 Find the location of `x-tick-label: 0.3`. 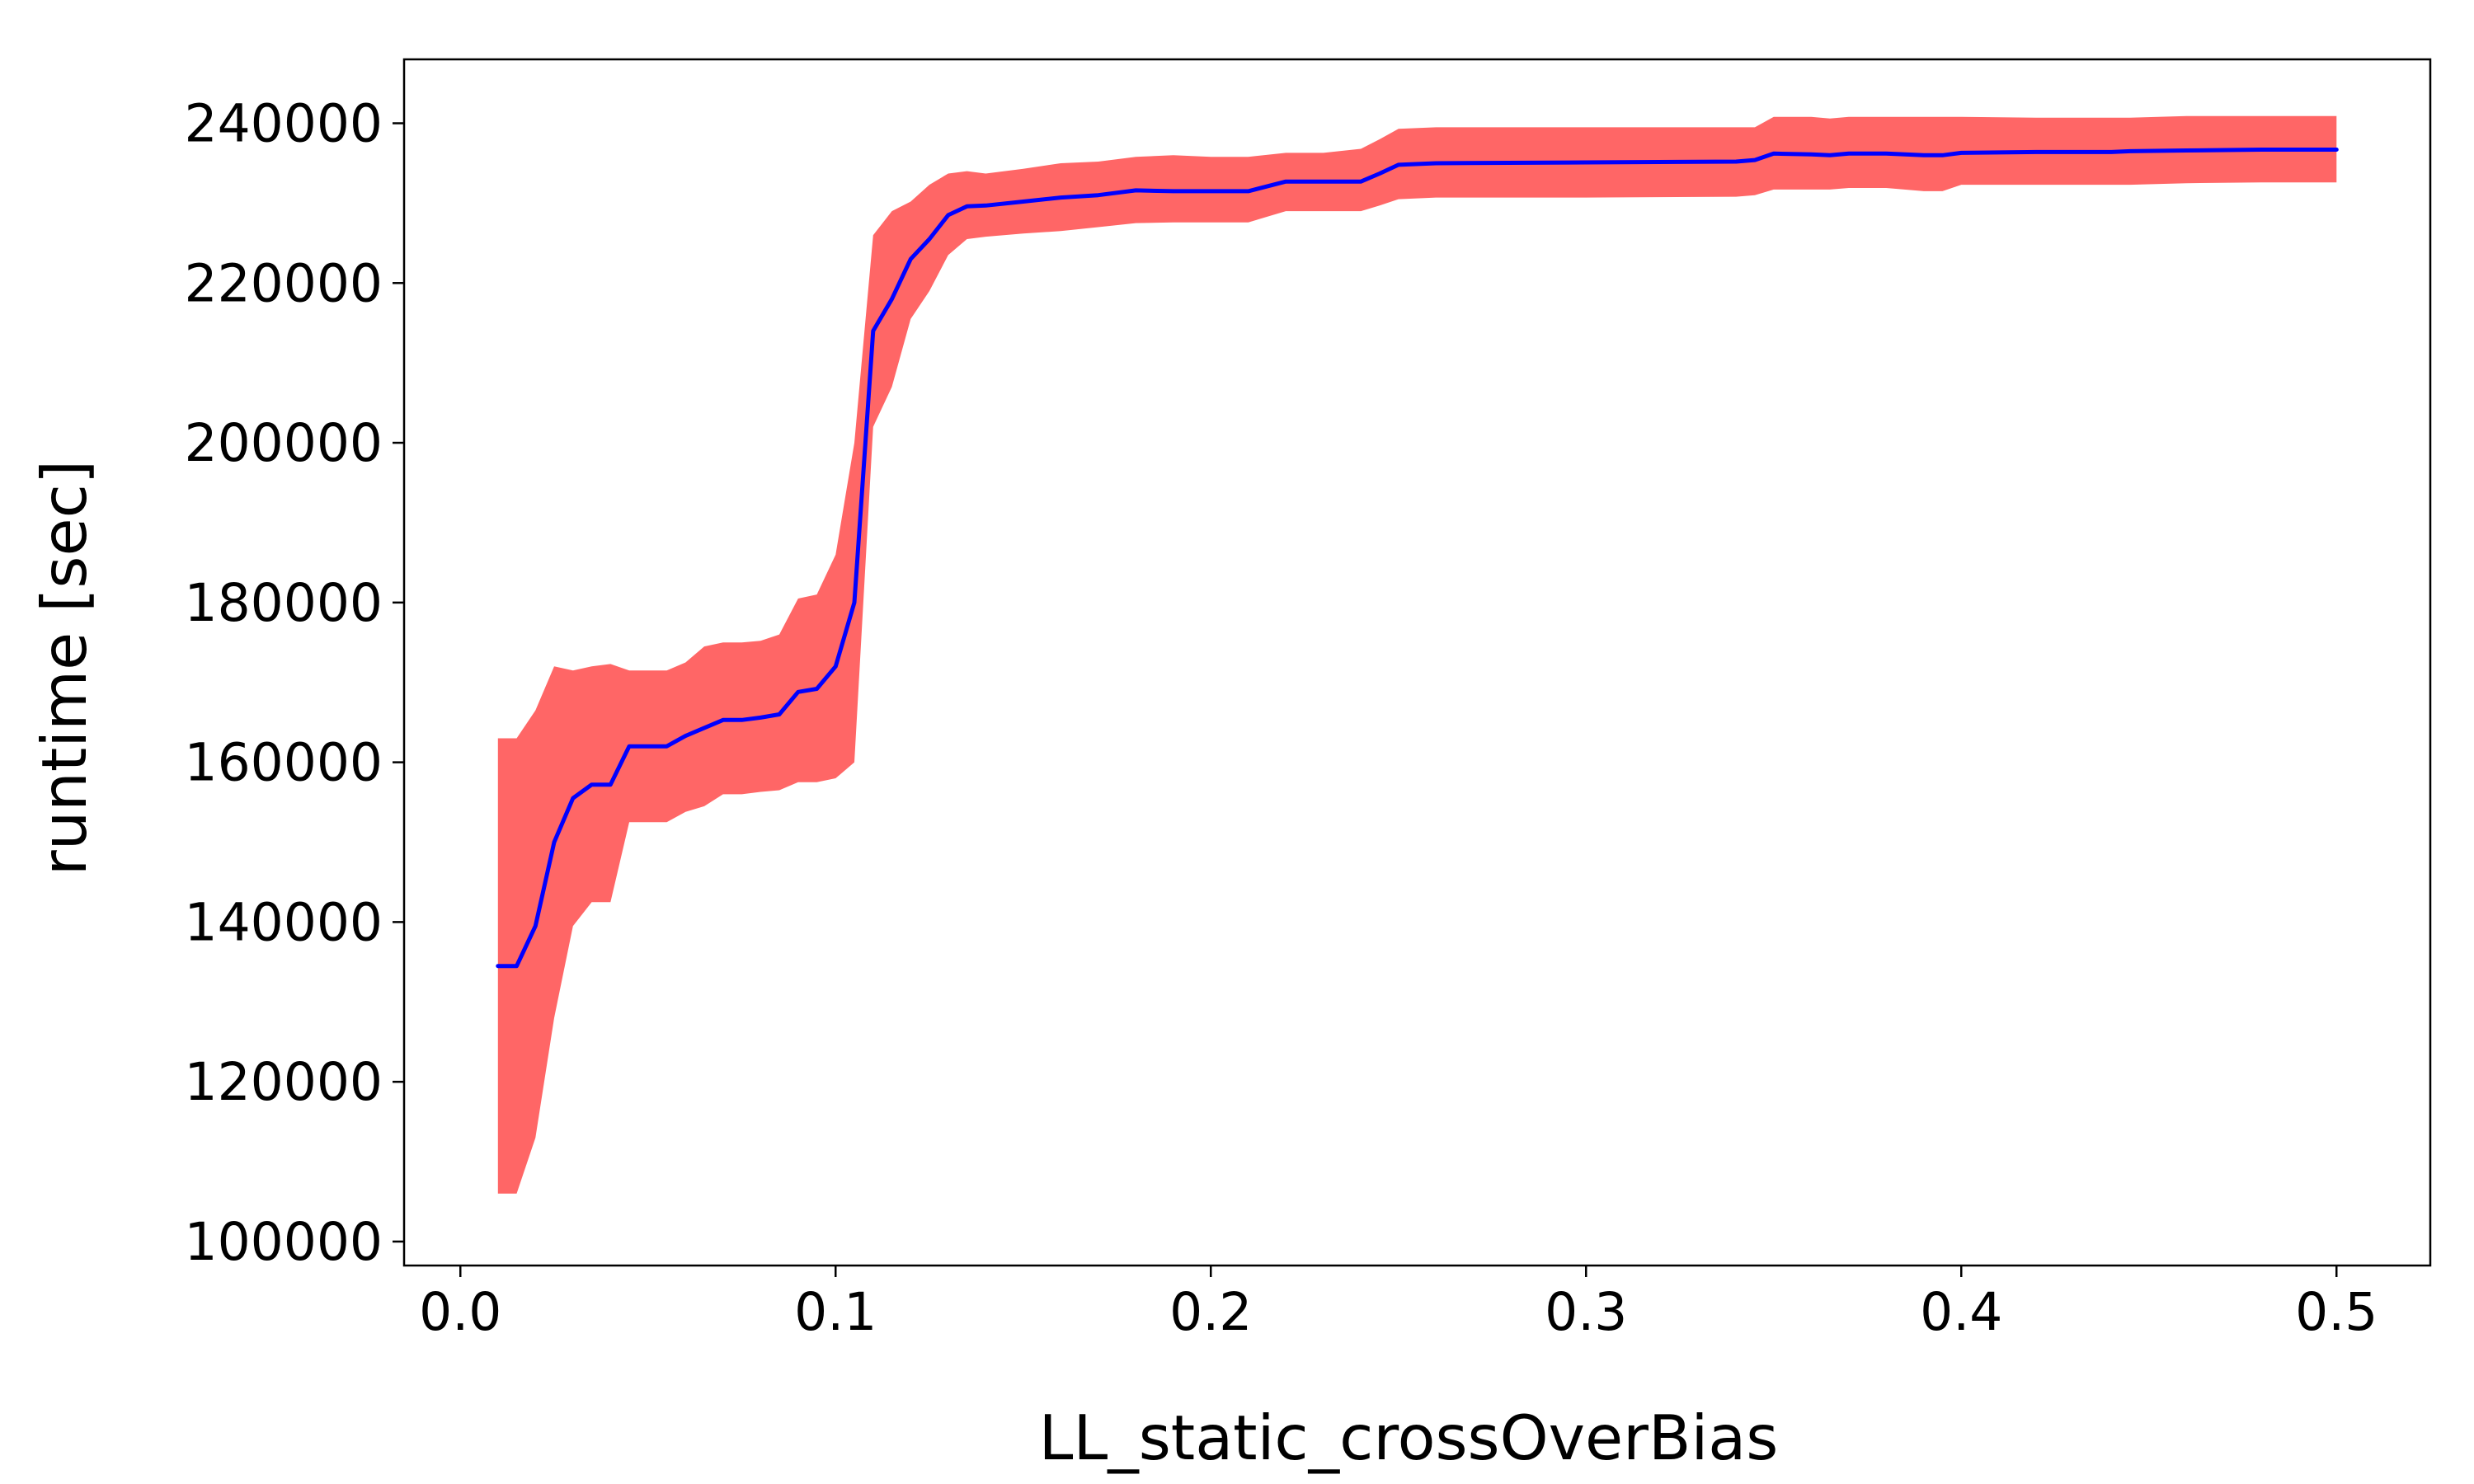

x-tick-label: 0.3 is located at coordinates (1586, 1312).